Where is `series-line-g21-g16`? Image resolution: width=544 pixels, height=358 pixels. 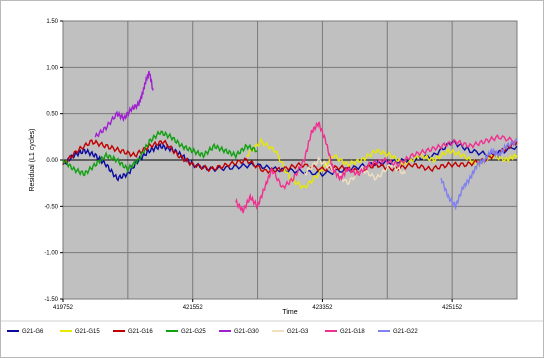 series-line-g21-g16 is located at coordinates (290, 157).